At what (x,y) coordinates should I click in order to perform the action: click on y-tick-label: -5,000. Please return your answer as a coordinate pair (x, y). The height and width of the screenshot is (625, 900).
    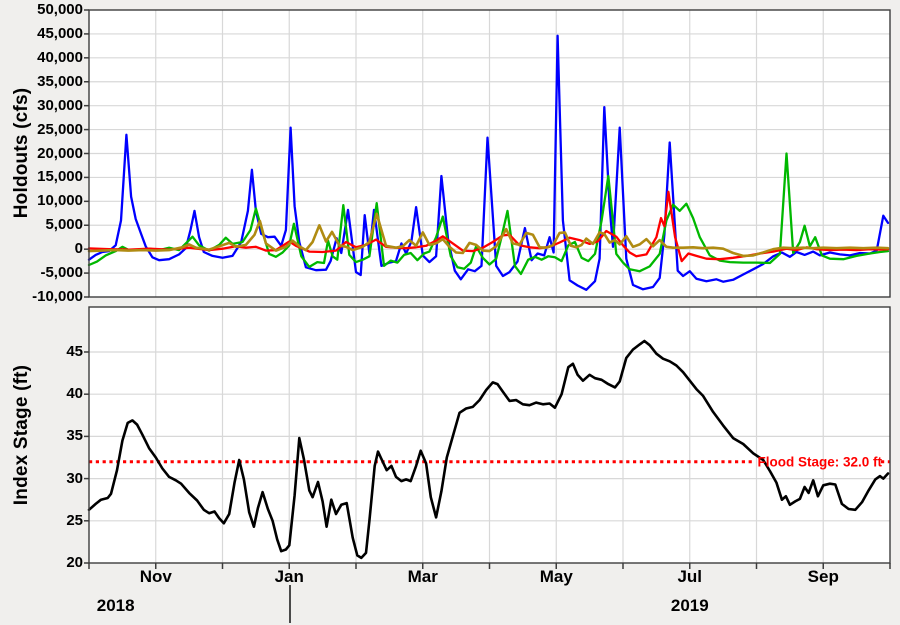
    Looking at the image, I should click on (61, 273).